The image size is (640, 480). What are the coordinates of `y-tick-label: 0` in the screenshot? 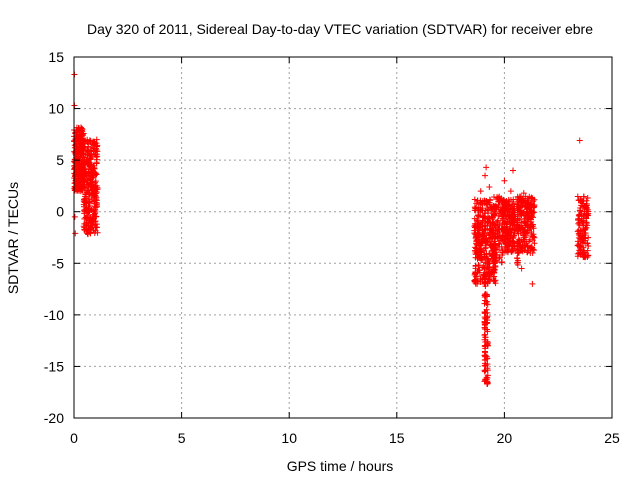 It's located at (60, 212).